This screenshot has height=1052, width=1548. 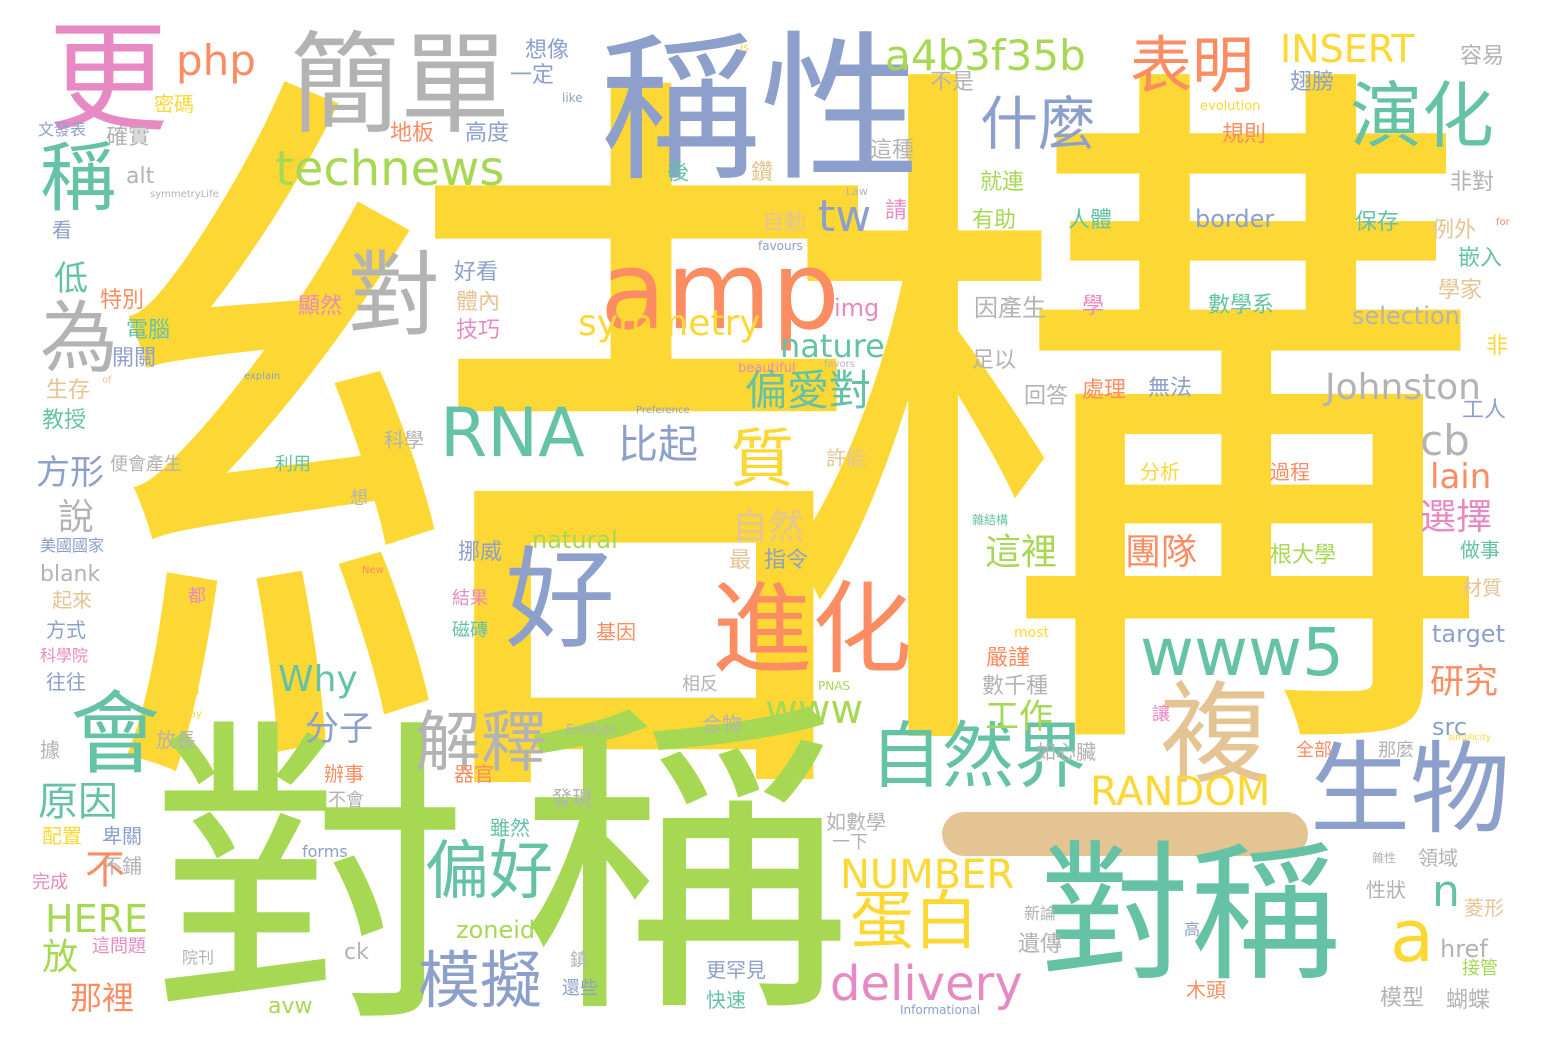 I want to click on word-quanbu: 全部, so click(x=1314, y=750).